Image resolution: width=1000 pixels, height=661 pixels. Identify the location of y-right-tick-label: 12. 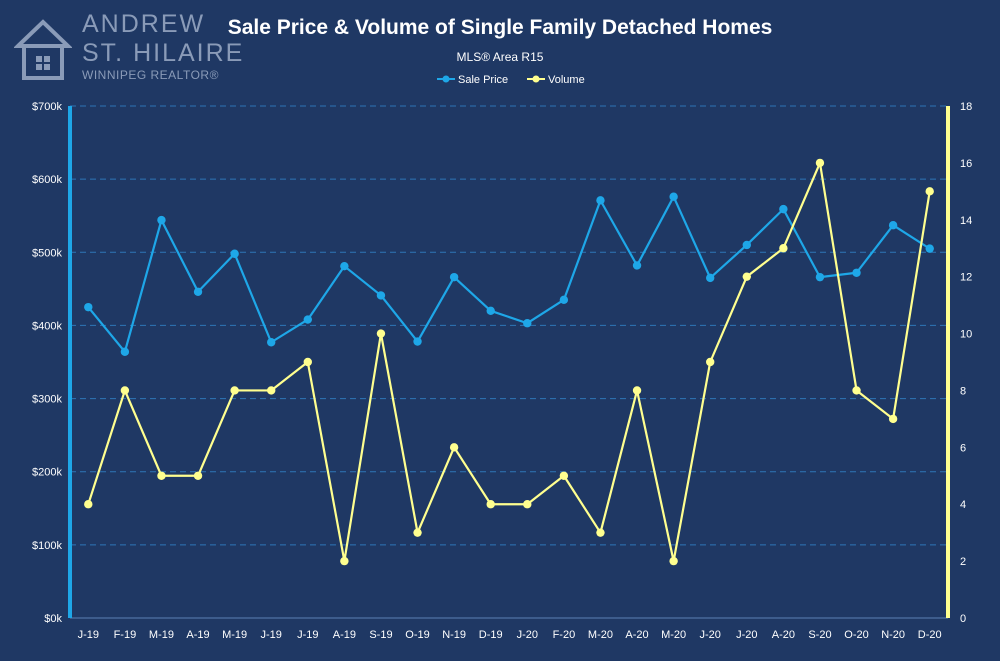
(966, 278).